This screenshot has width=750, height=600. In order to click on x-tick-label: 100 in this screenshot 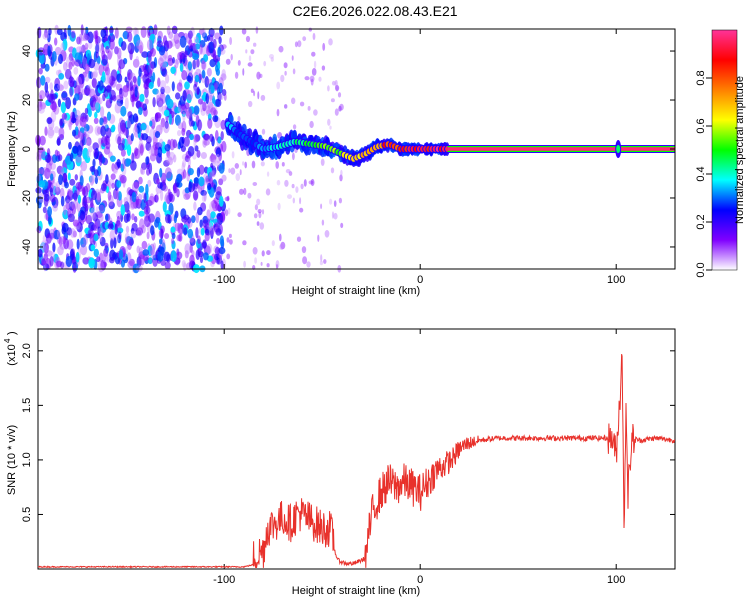, I will do `click(616, 580)`.